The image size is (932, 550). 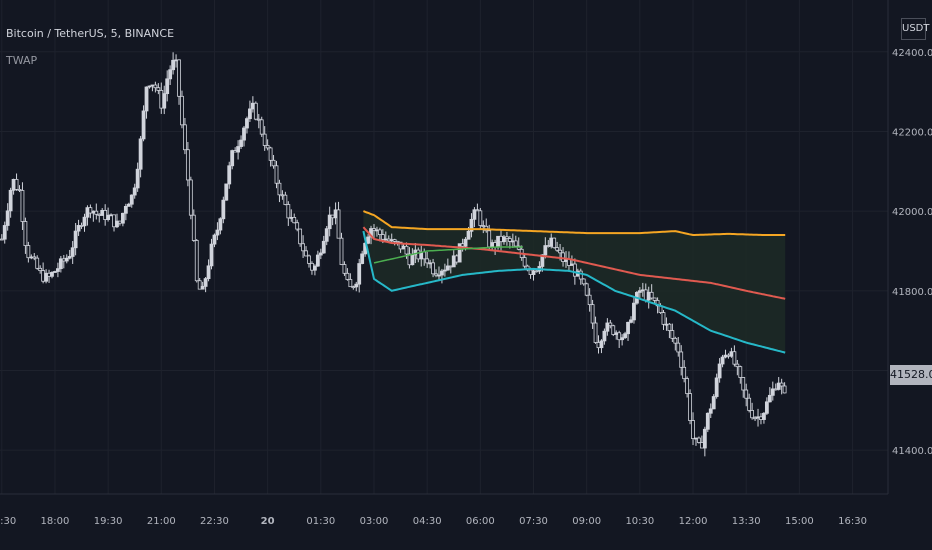 What do you see at coordinates (574, 292) in the screenshot?
I see `lower-band-line` at bounding box center [574, 292].